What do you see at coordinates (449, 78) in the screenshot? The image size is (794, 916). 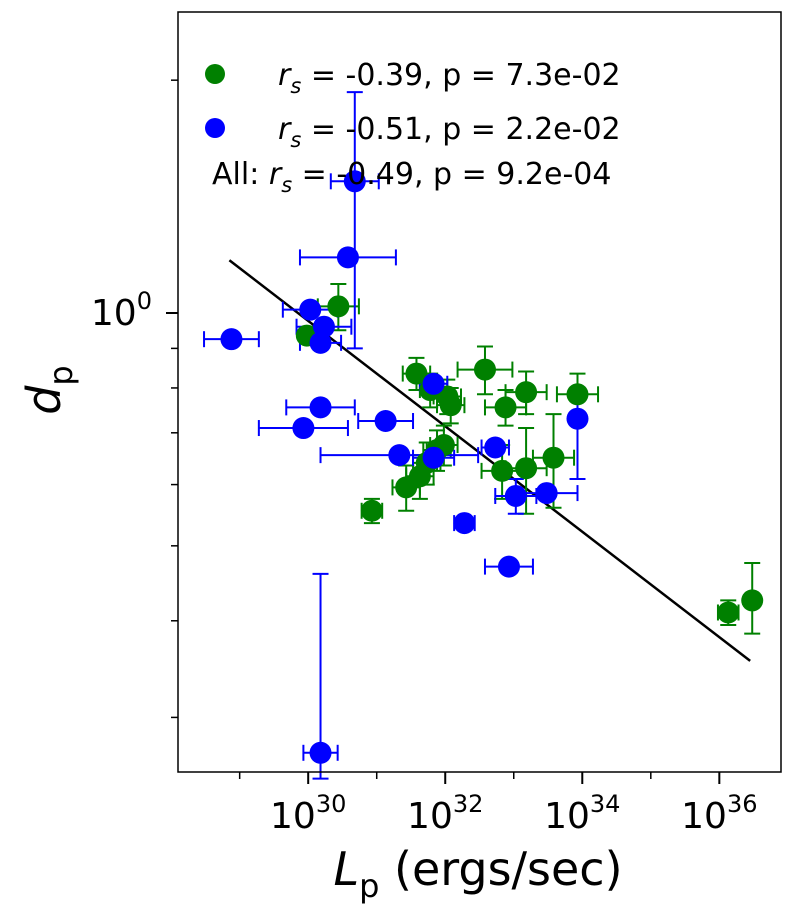 I see `legend-label-green: rs = -0.39, p = 7.3e-02` at bounding box center [449, 78].